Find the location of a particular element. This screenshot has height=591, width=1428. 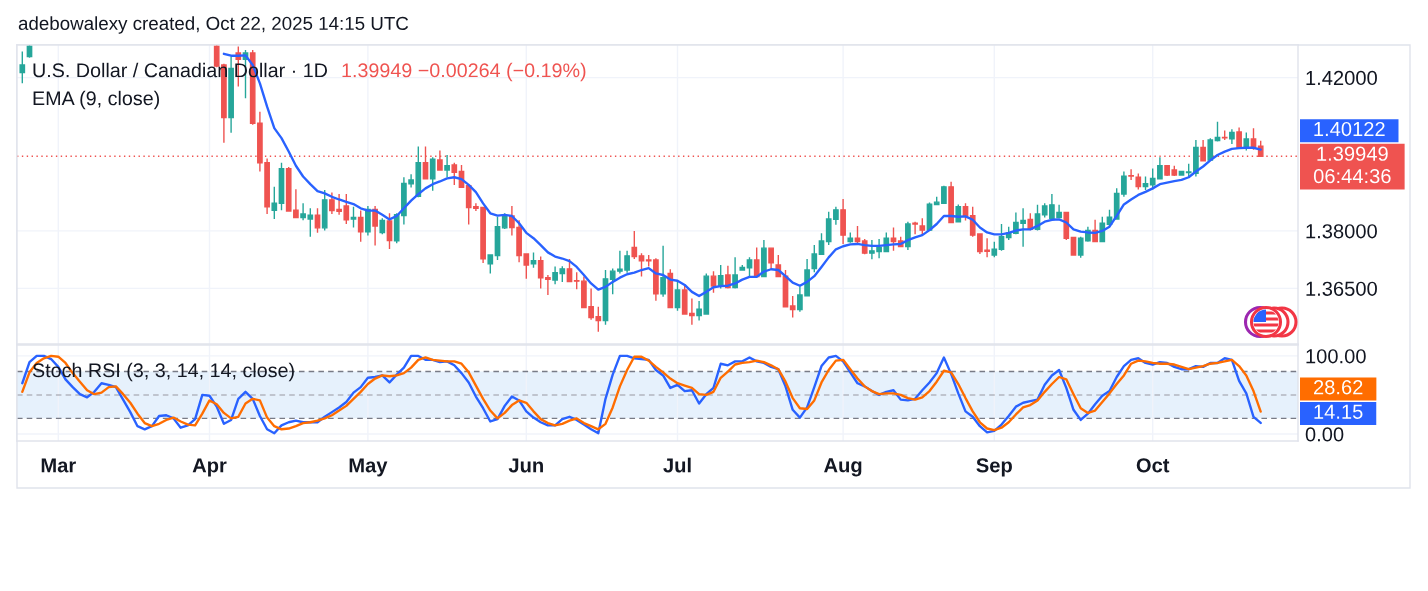

y-tick-label: 1.42000 is located at coordinates (1341, 78).